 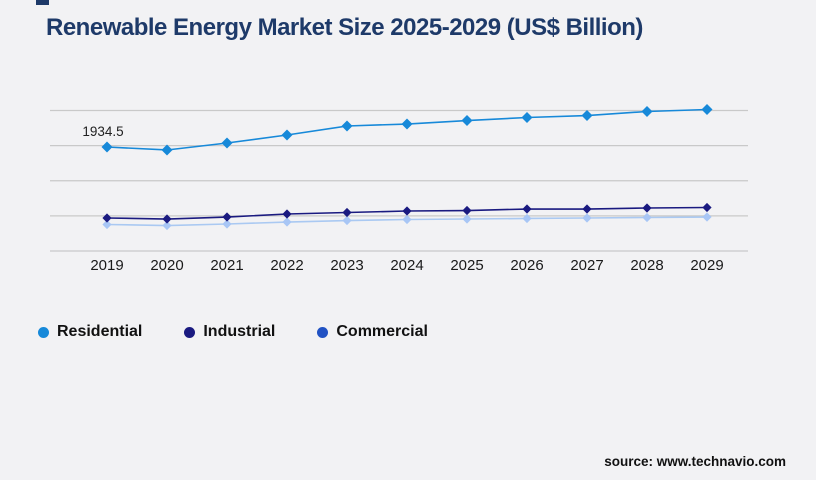 What do you see at coordinates (43, 332) in the screenshot?
I see `residential-legend-dot-icon` at bounding box center [43, 332].